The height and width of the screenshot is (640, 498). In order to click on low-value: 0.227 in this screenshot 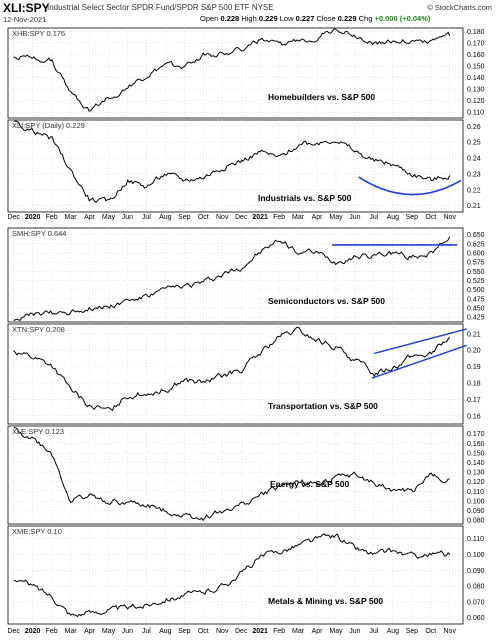, I will do `click(305, 18)`.